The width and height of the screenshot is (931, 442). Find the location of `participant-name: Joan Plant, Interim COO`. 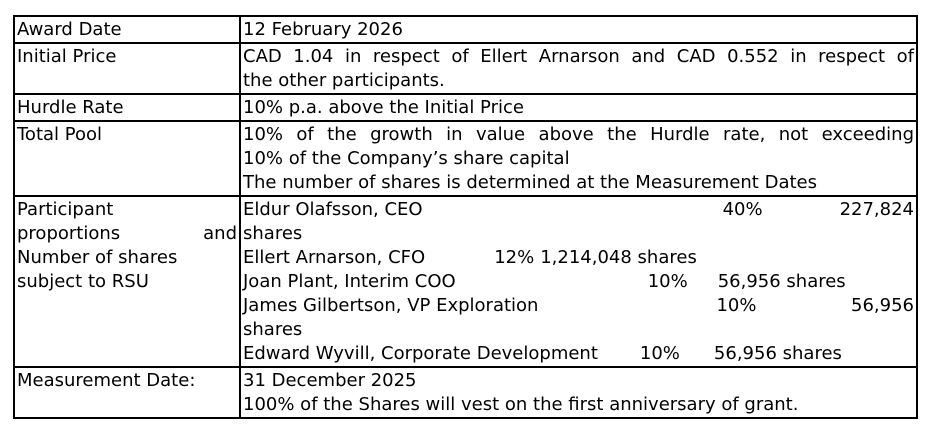

participant-name: Joan Plant, Interim COO is located at coordinates (349, 281).